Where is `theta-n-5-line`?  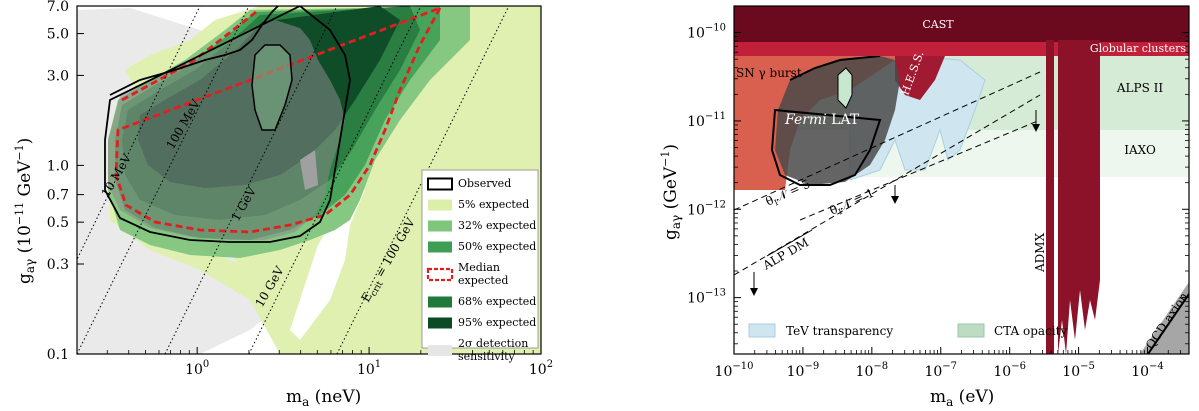 theta-n-5-line is located at coordinates (887, 141).